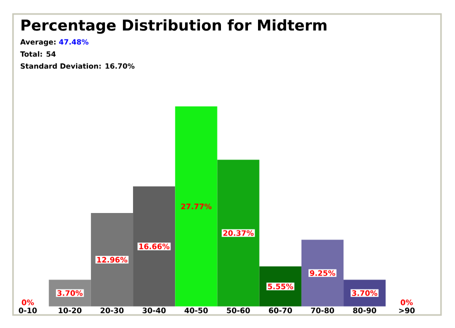 Image resolution: width=455 pixels, height=328 pixels. Describe the element at coordinates (174, 26) in the screenshot. I see `chart-title: Percentage Distribution for Midterm` at that location.